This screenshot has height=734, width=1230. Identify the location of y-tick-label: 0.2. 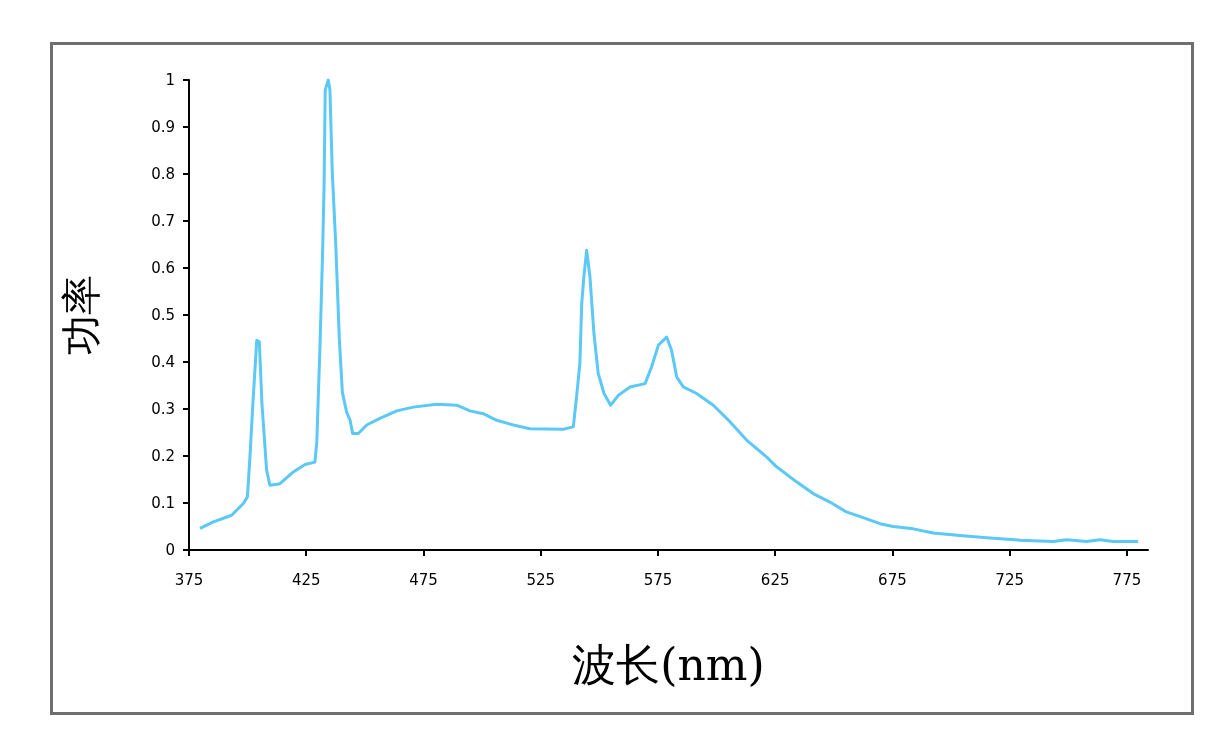
(163, 456).